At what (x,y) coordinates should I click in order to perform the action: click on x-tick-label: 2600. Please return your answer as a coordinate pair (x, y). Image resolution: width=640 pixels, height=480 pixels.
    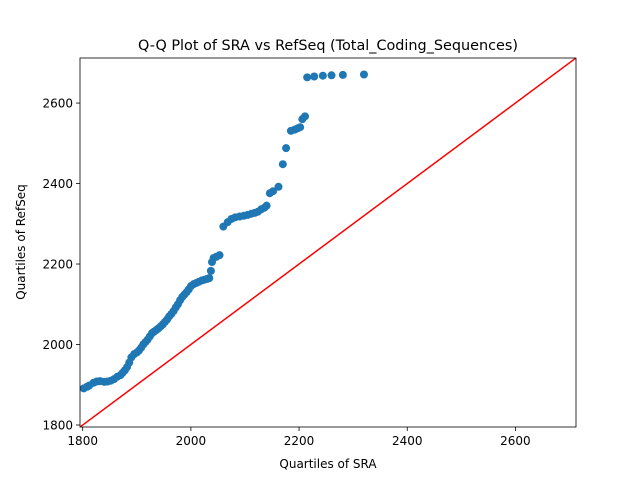
    Looking at the image, I should click on (515, 441).